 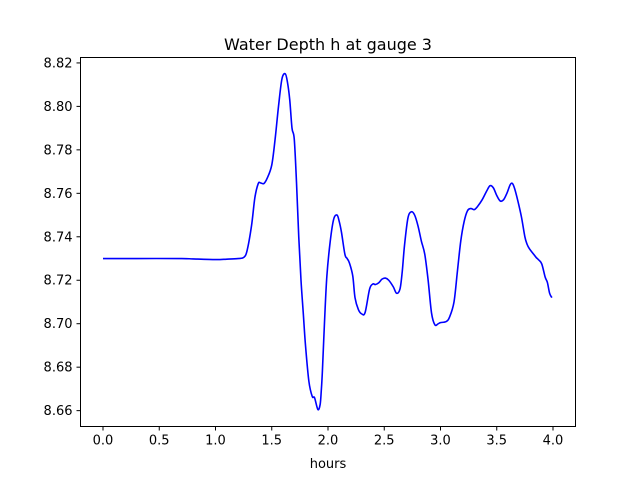 What do you see at coordinates (215, 441) in the screenshot?
I see `x-tick-label: 1.0` at bounding box center [215, 441].